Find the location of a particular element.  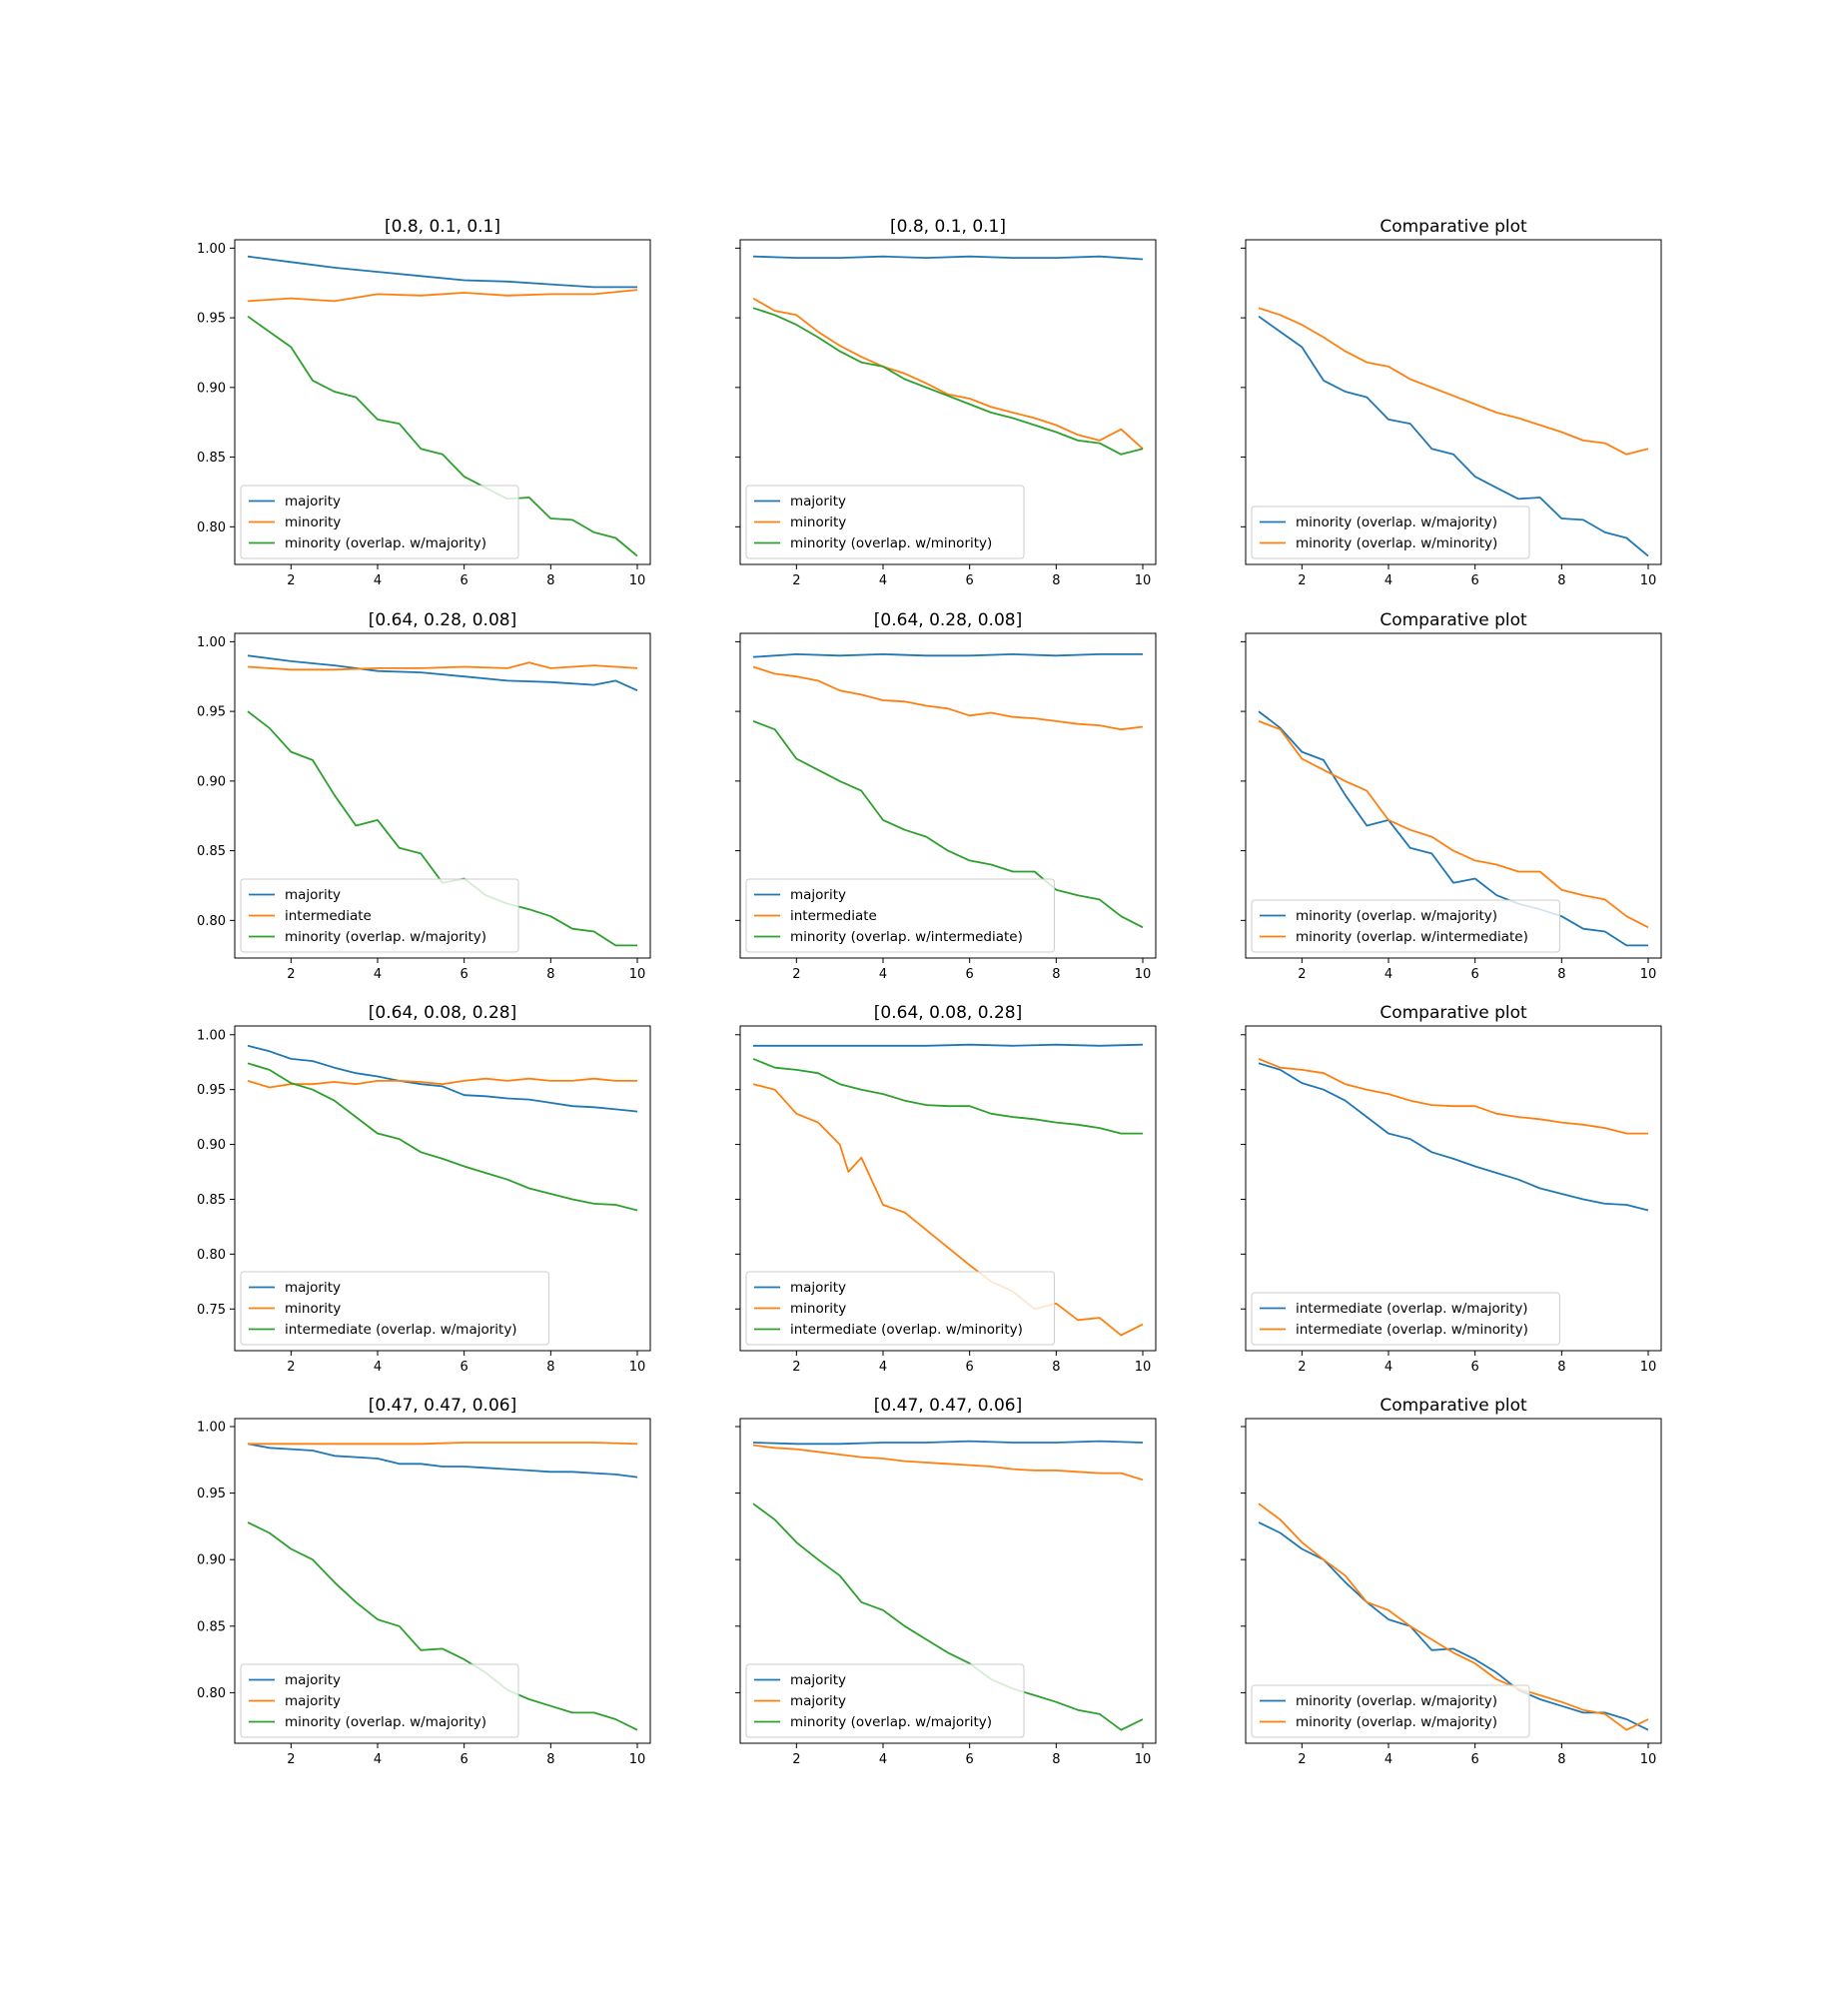

y-tick-label: 0.90 is located at coordinates (211, 1146).